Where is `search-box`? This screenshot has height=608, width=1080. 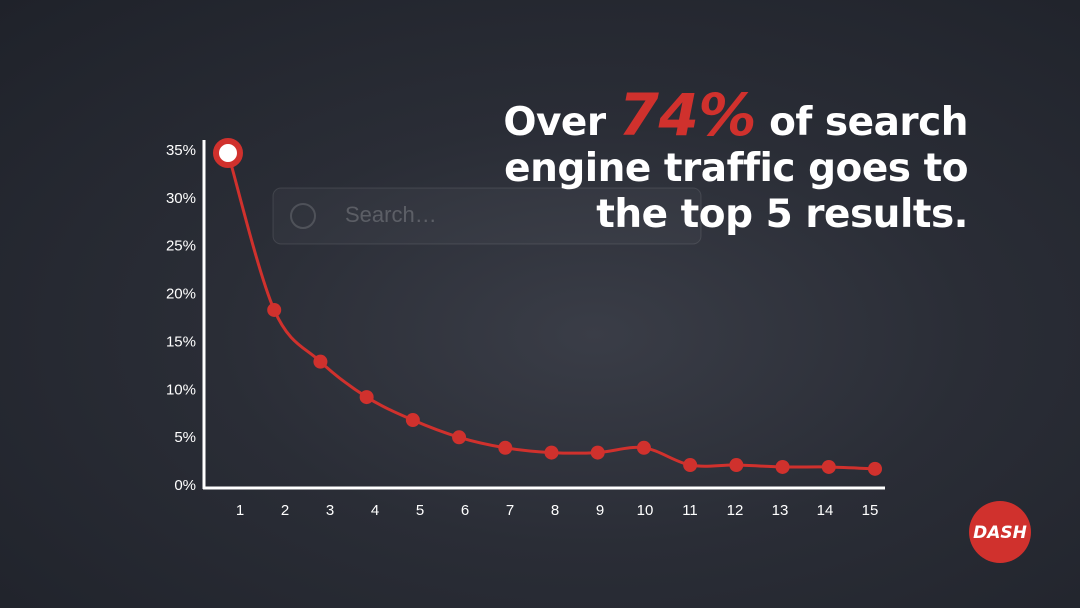 search-box is located at coordinates (487, 216).